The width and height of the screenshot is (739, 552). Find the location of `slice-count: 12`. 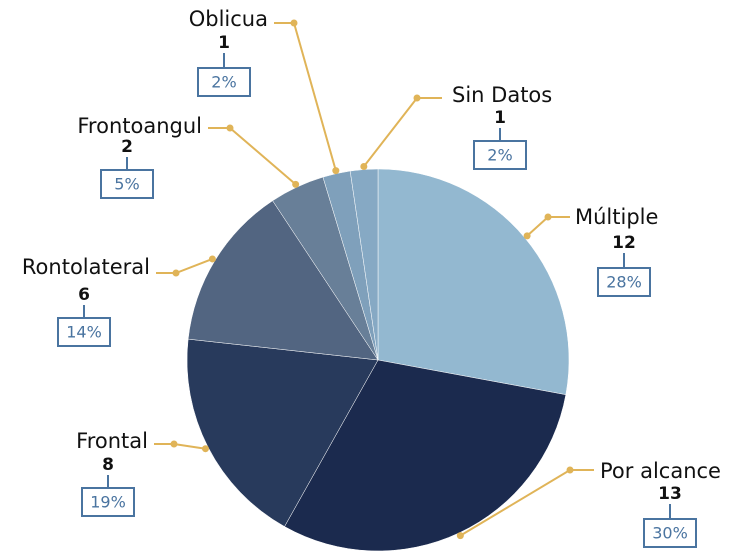

slice-count: 12 is located at coordinates (624, 243).